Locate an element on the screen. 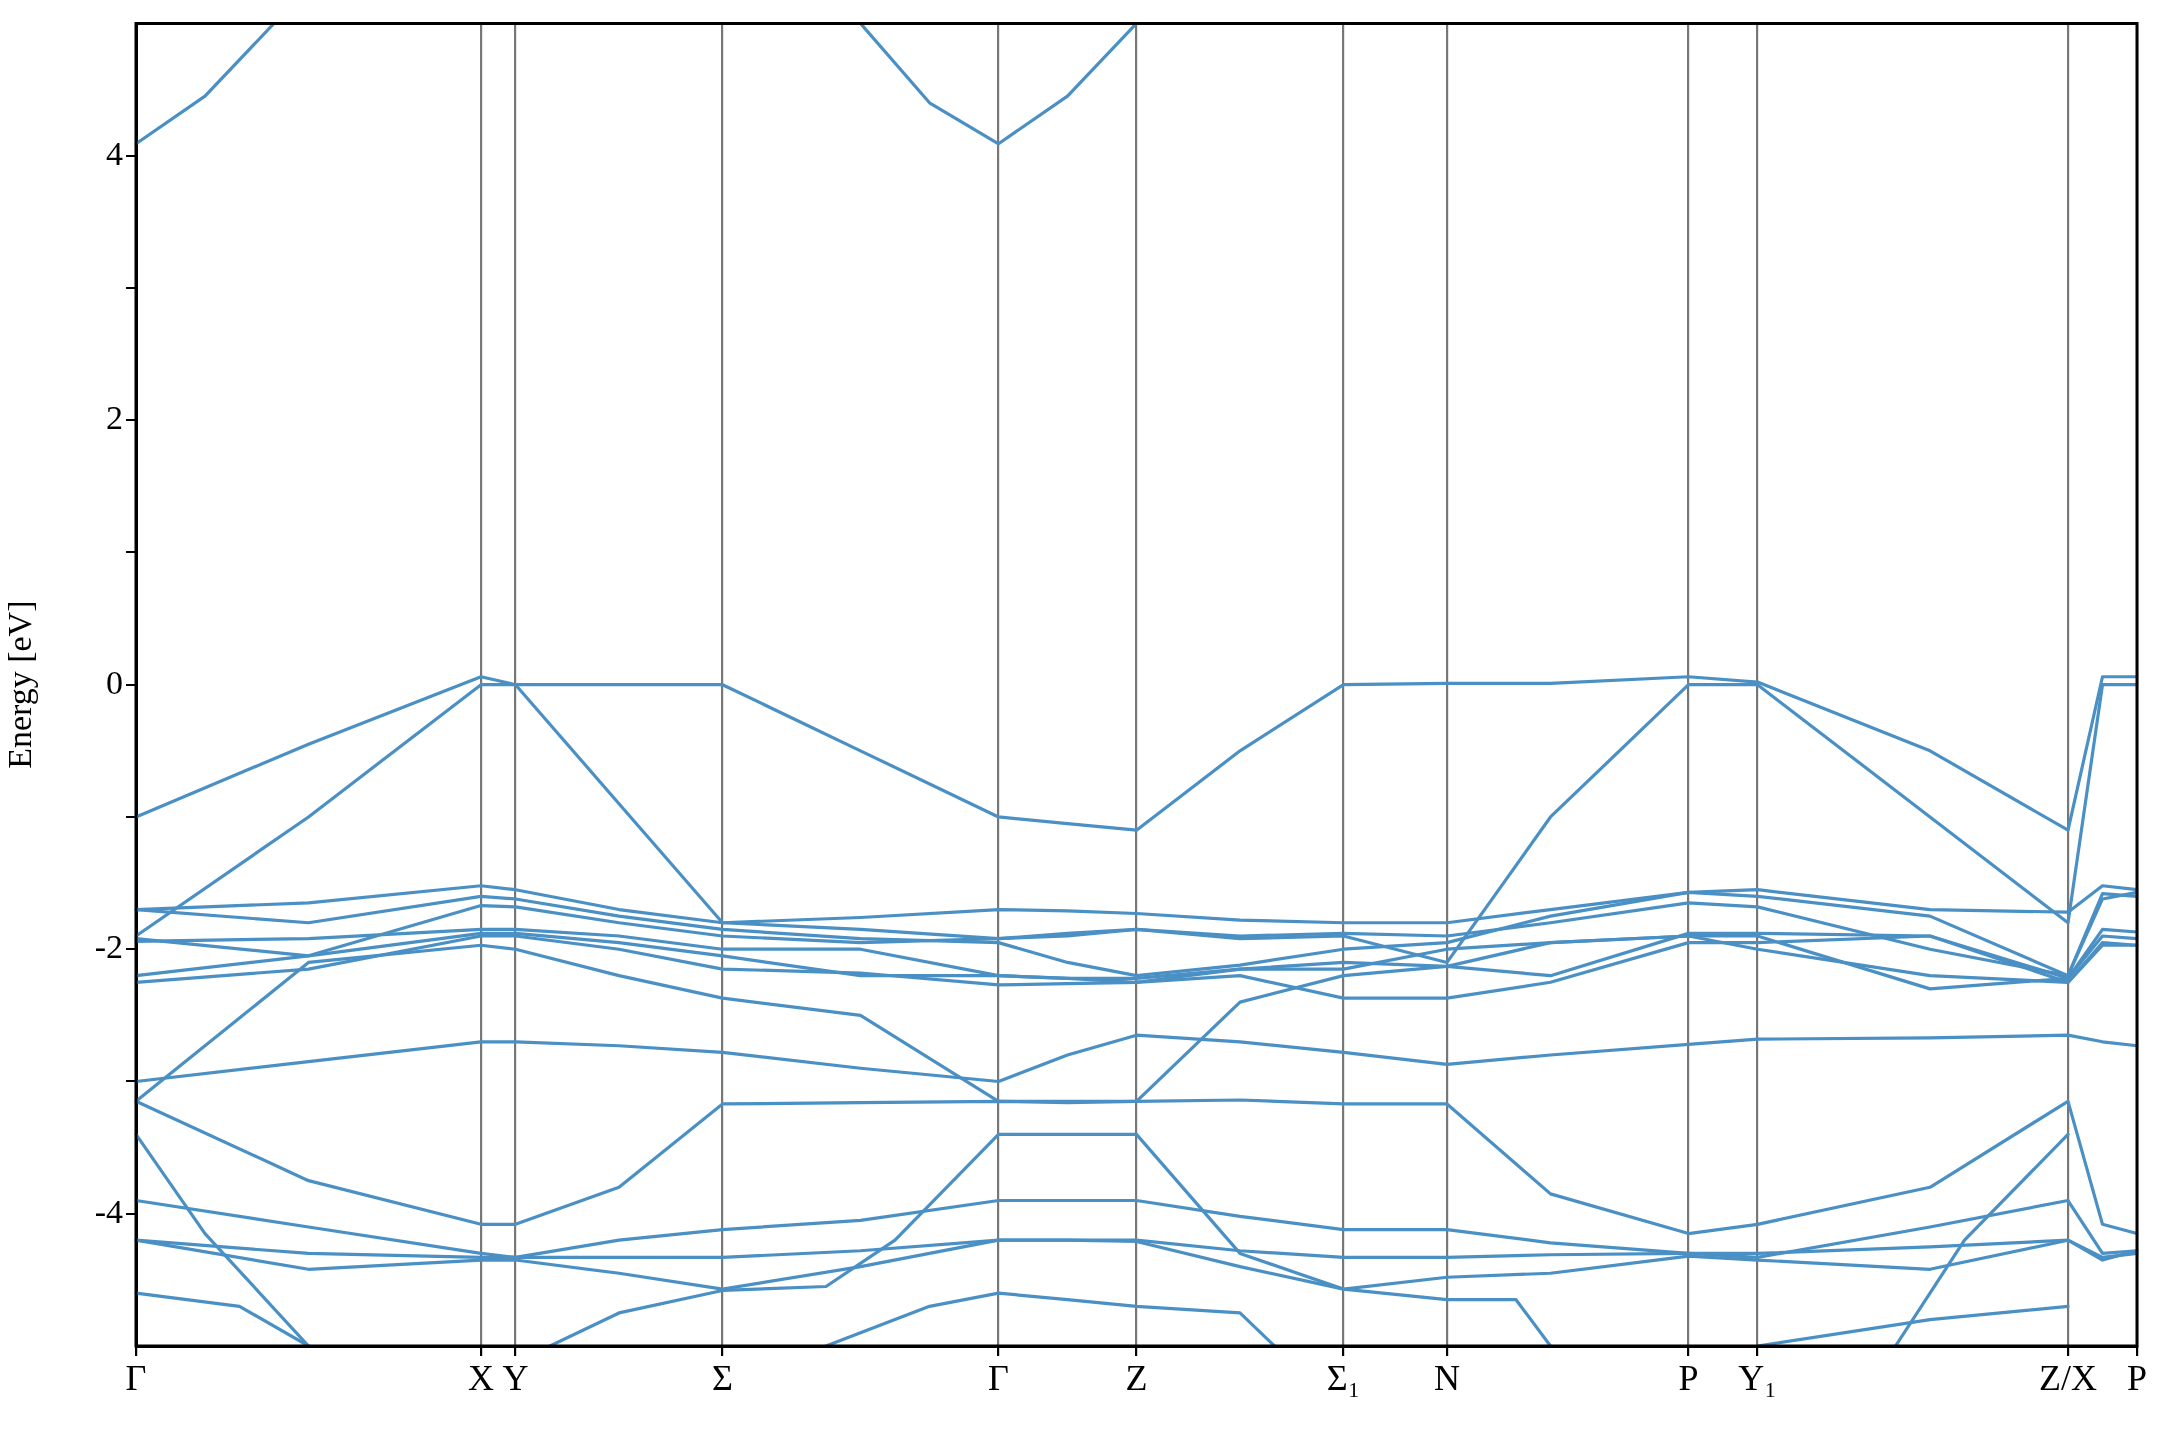  x-tick-label: Σ is located at coordinates (722, 1378).